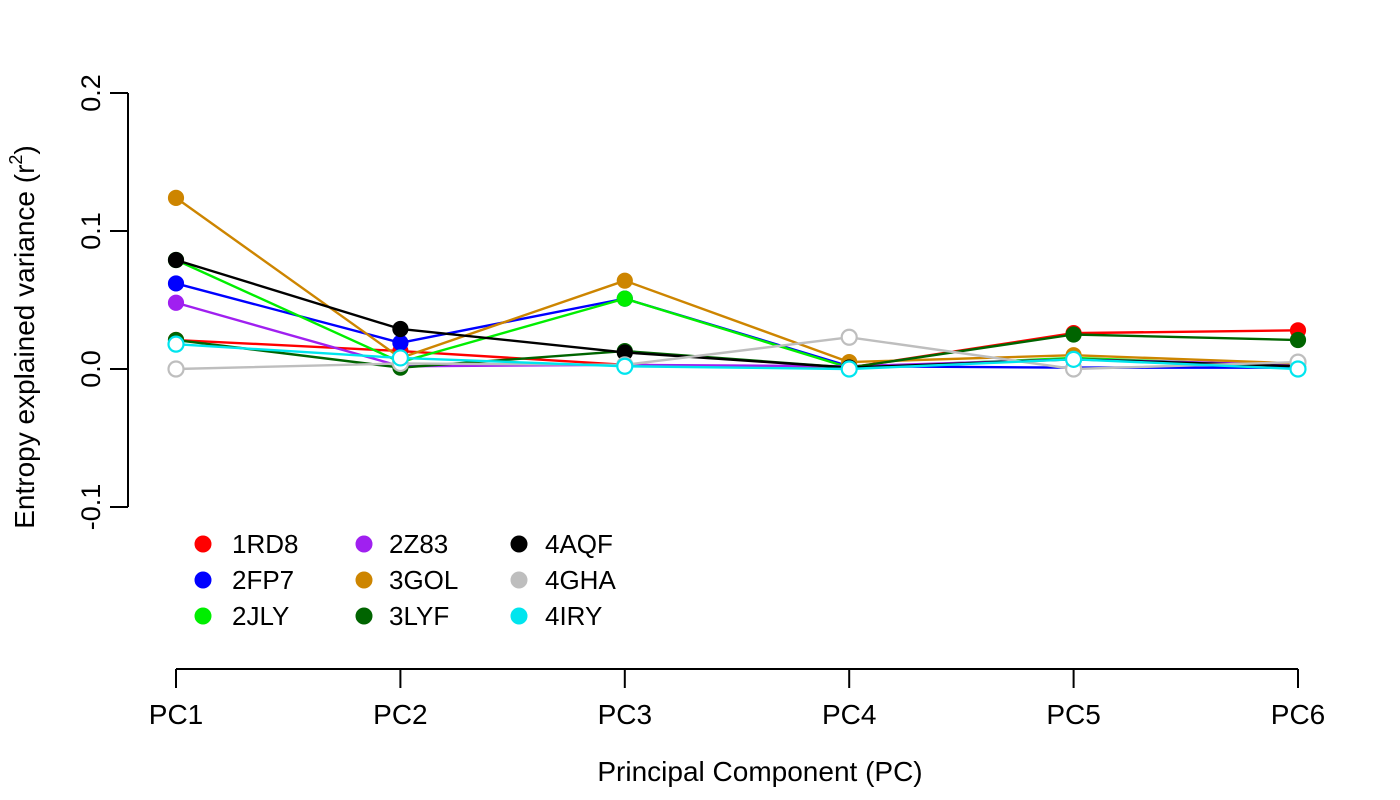 The image size is (1400, 800). I want to click on legend-label: 4IRY, so click(573, 616).